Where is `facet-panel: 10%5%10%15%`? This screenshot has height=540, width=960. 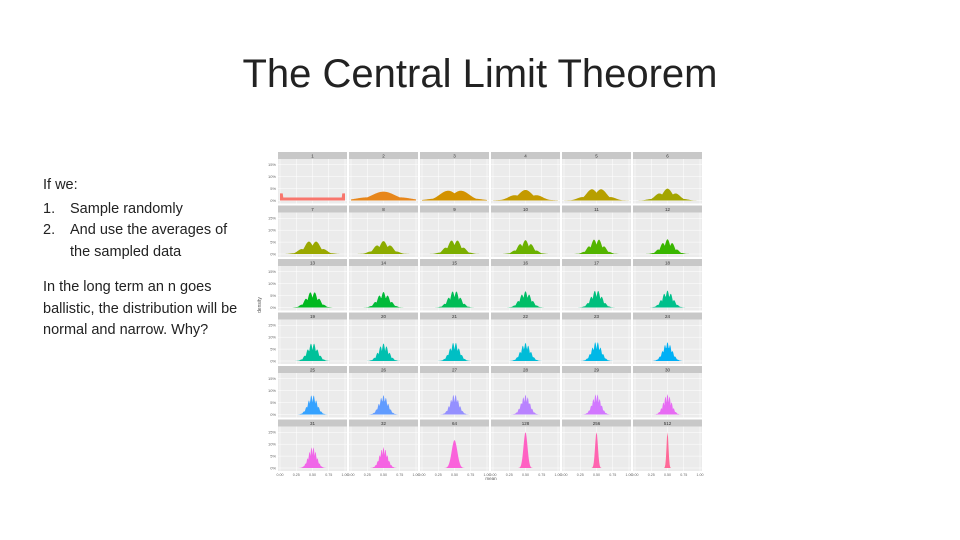 facet-panel: 10%5%10%15% is located at coordinates (307, 178).